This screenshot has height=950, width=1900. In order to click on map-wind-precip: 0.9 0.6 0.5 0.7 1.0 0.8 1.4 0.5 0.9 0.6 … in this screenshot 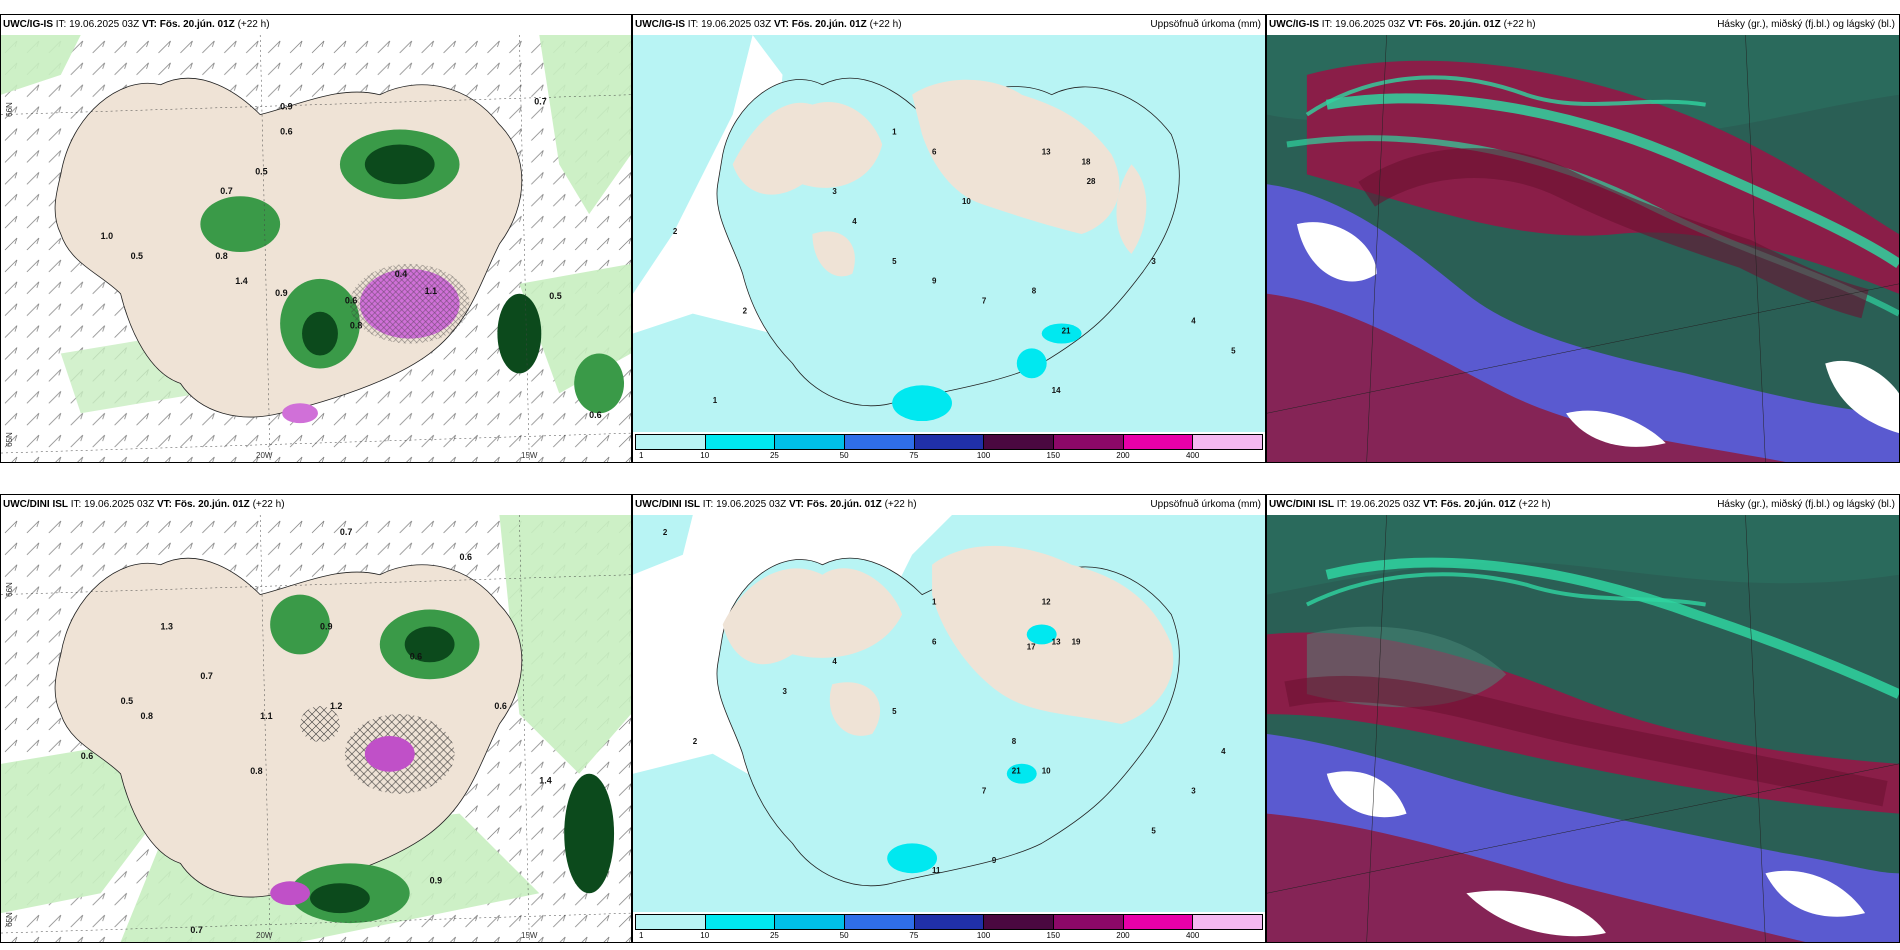, I will do `click(316, 248)`.